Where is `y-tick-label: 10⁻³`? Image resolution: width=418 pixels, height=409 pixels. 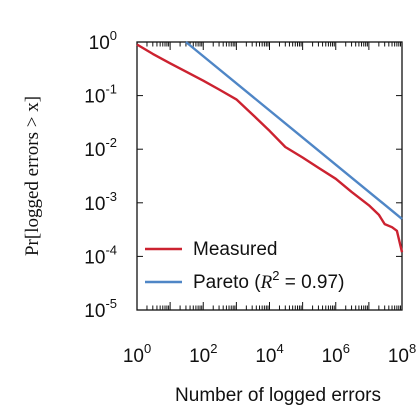 y-tick-label: 10⁻³ is located at coordinates (100, 202).